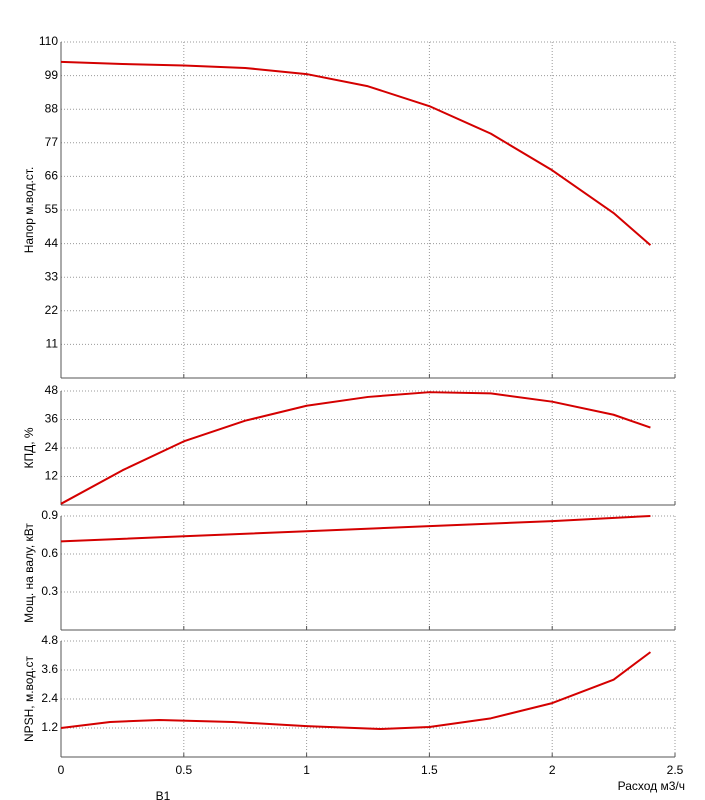  What do you see at coordinates (49, 669) in the screenshot?
I see `y-tick-label: 3.6` at bounding box center [49, 669].